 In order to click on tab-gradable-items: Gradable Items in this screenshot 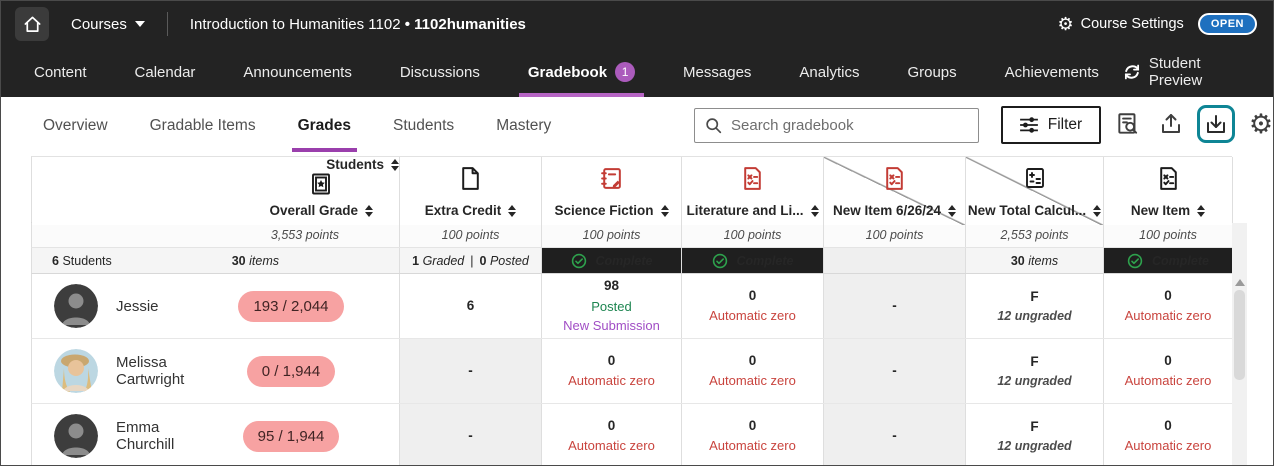, I will do `click(203, 125)`.